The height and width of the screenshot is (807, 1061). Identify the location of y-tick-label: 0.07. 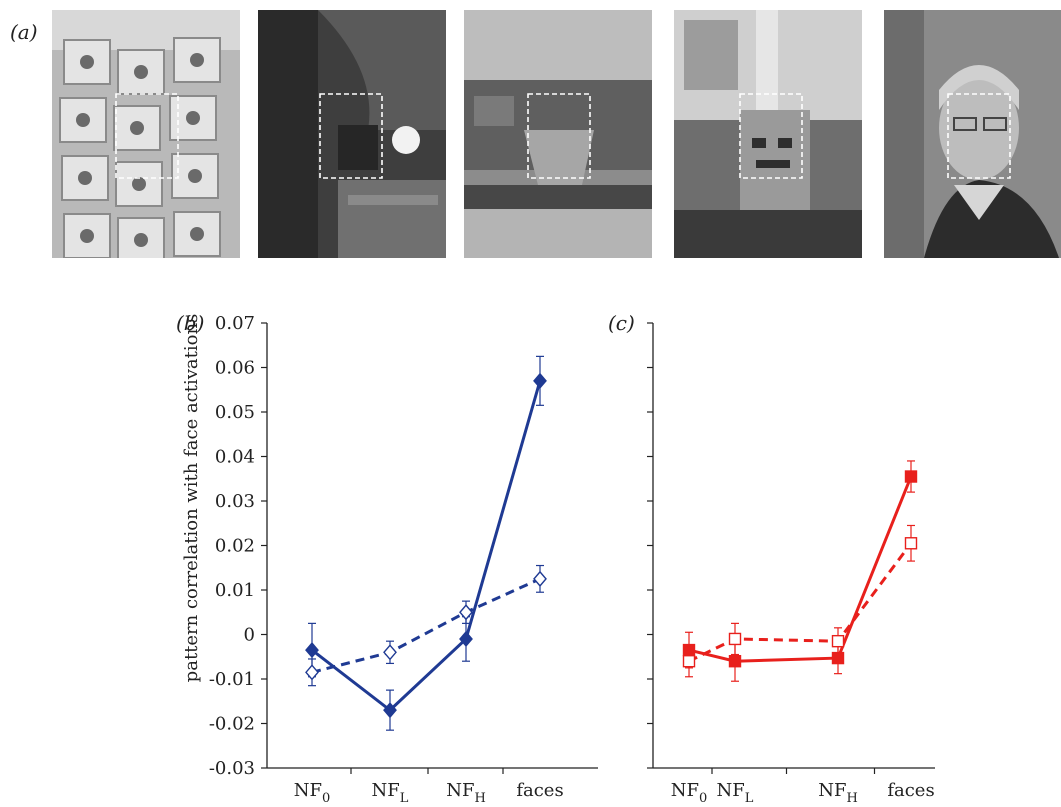
(235, 323).